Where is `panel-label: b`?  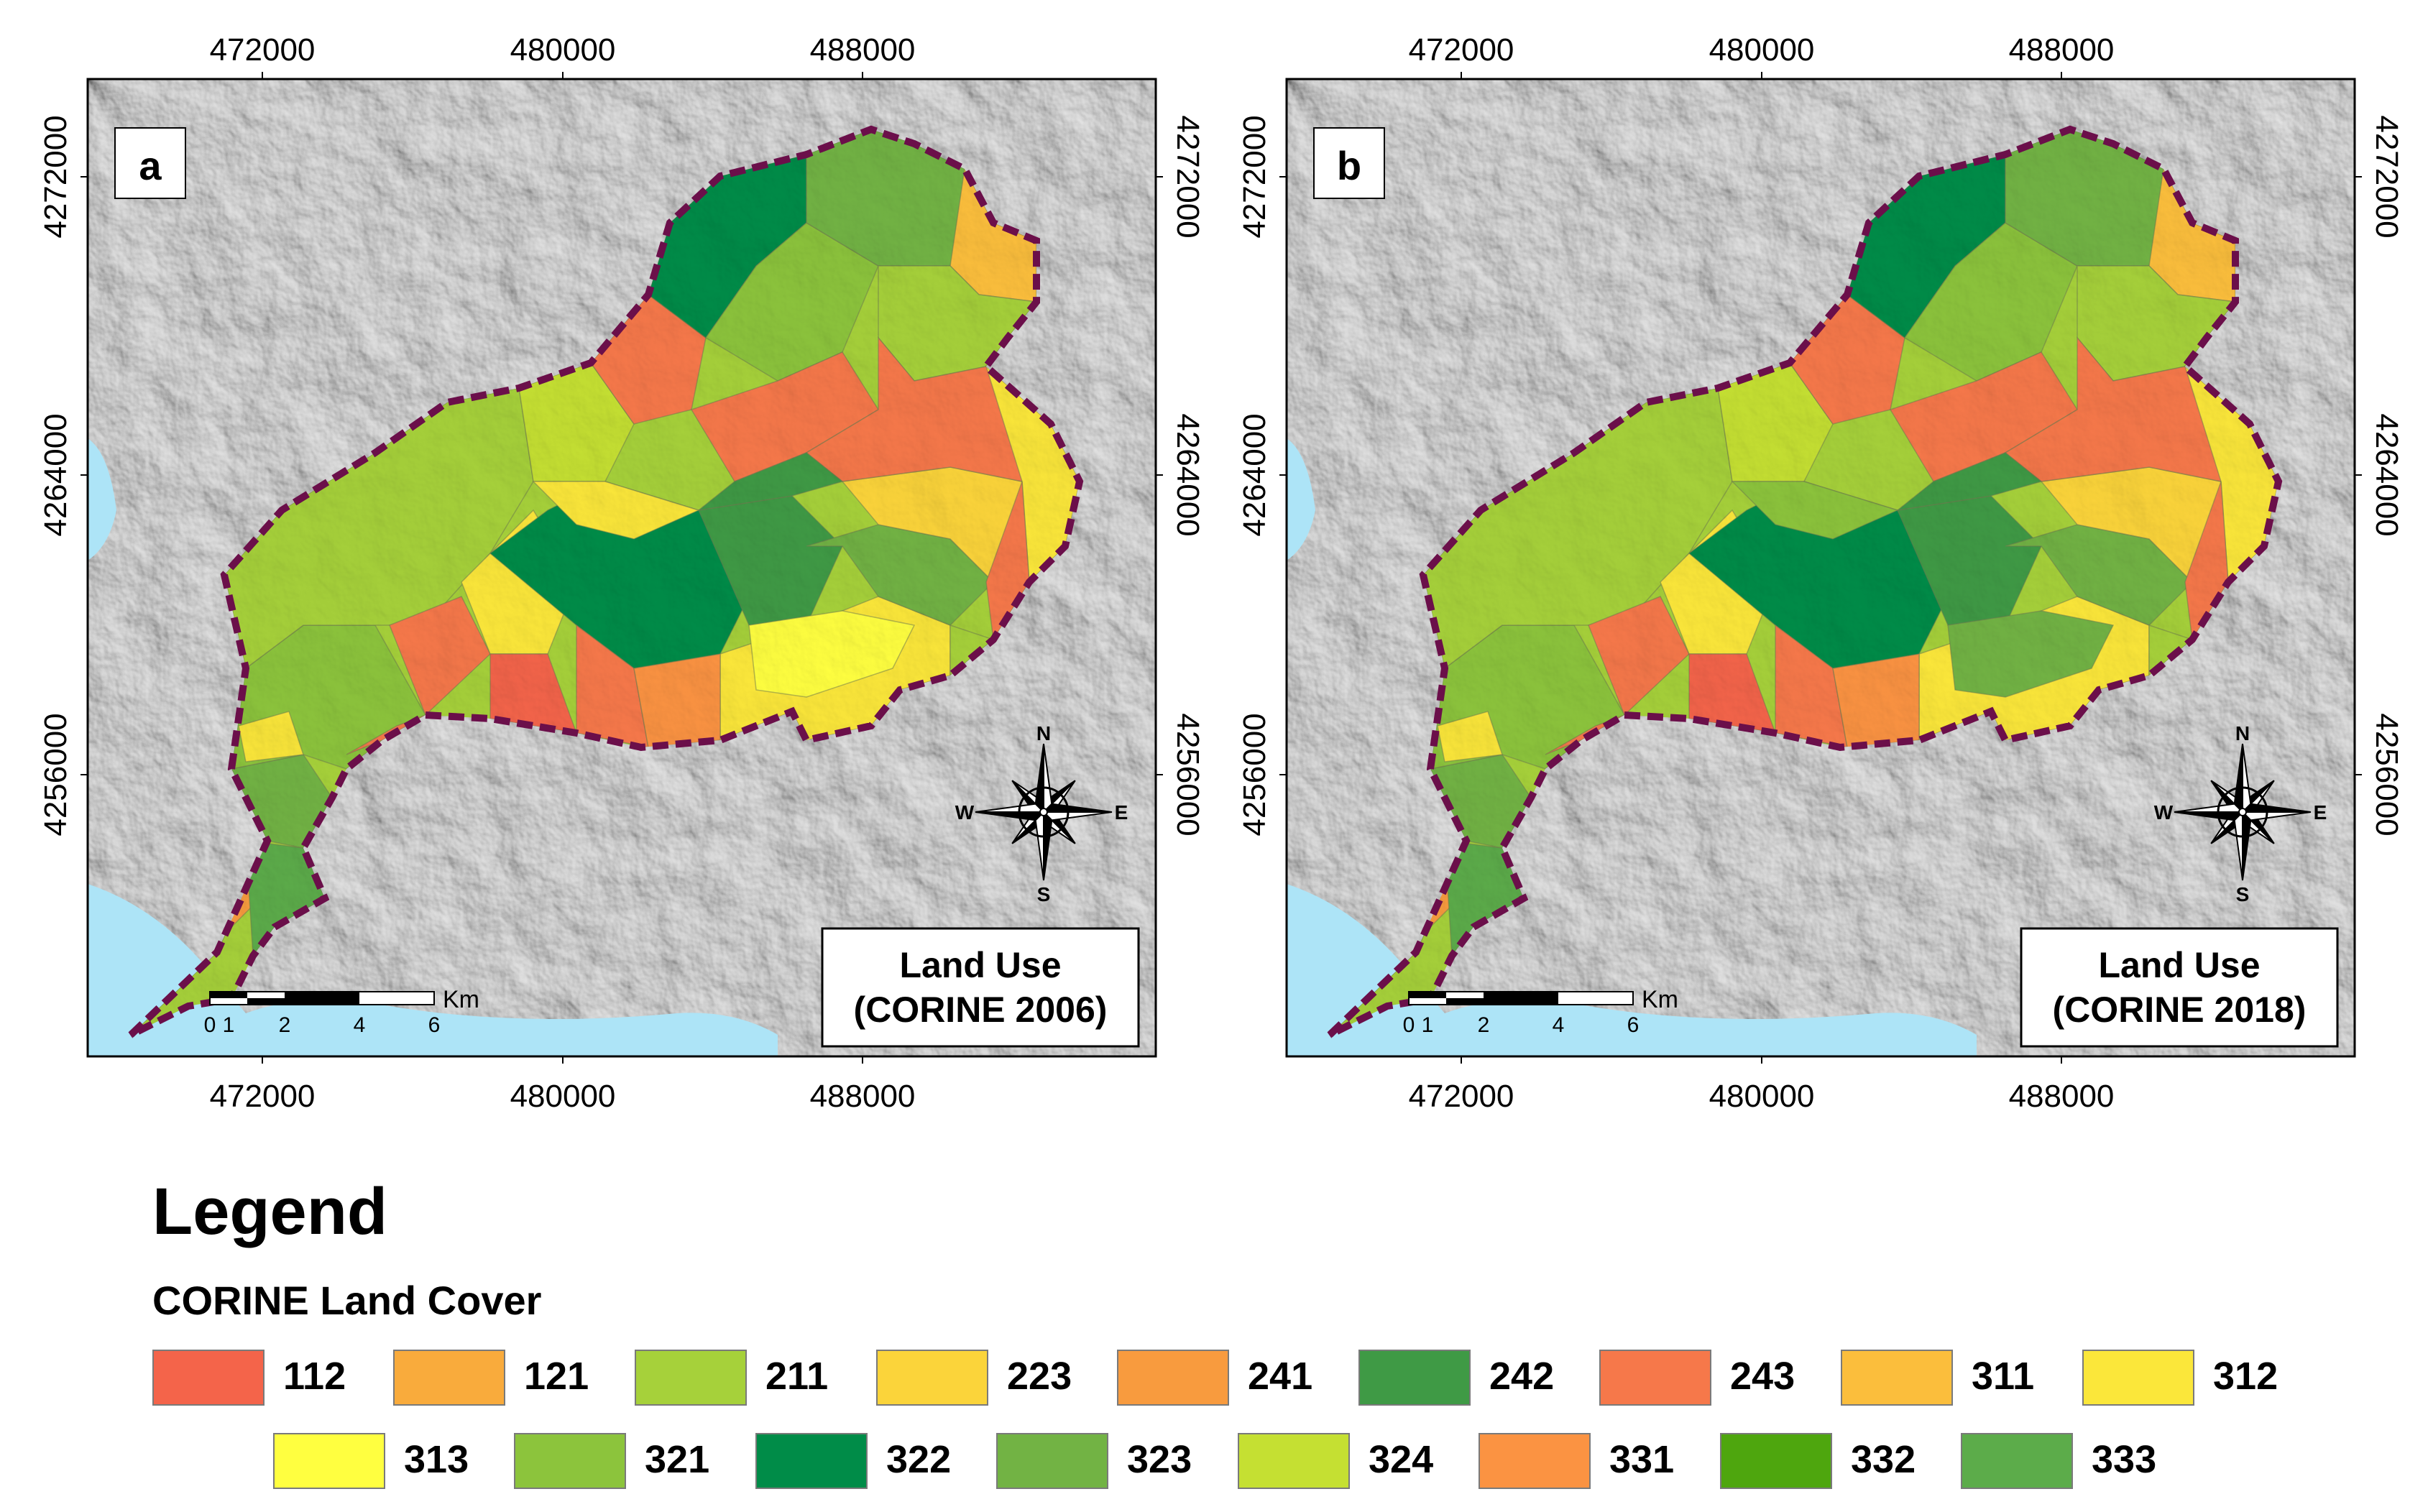 panel-label: b is located at coordinates (1349, 163).